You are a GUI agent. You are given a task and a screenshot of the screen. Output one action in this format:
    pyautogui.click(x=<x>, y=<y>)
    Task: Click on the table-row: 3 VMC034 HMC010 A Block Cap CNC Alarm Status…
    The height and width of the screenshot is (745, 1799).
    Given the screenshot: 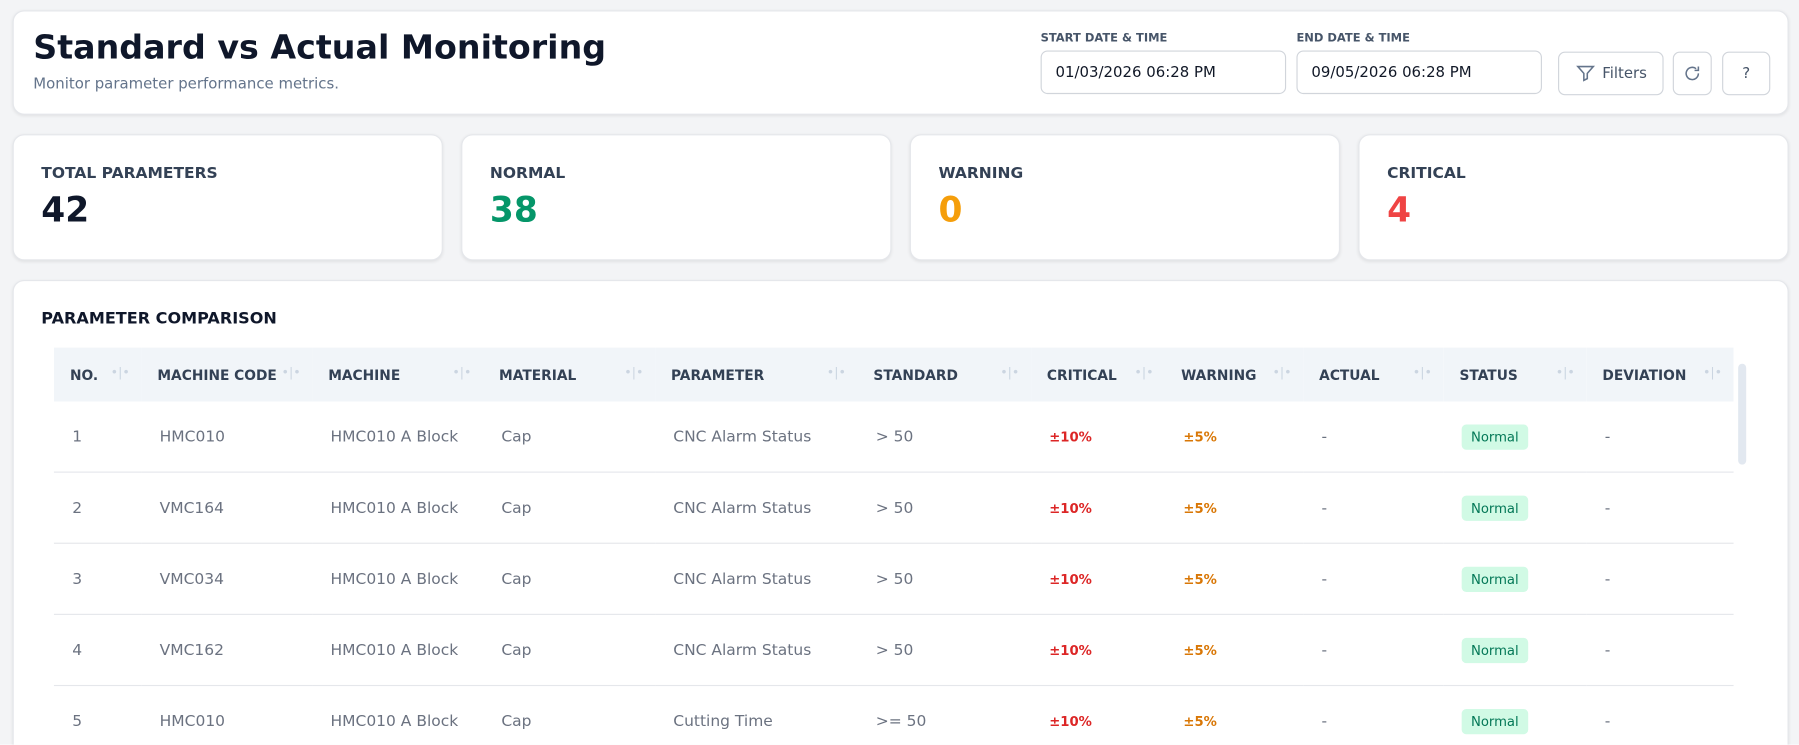 What is the action you would take?
    pyautogui.click(x=893, y=579)
    